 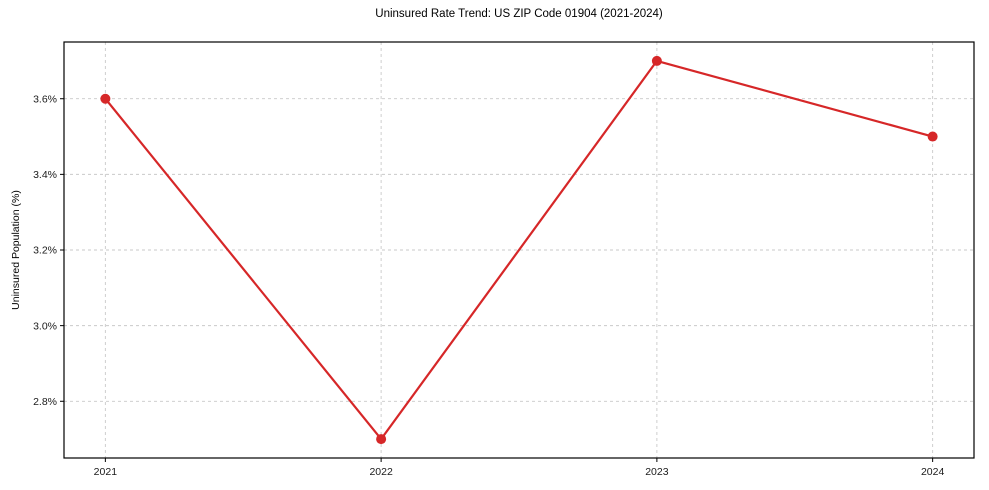 What do you see at coordinates (657, 472) in the screenshot?
I see `x-tick-label: 2023` at bounding box center [657, 472].